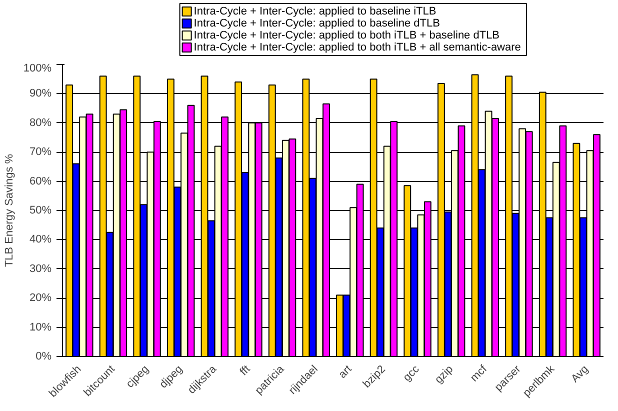 Image resolution: width=618 pixels, height=411 pixels. I want to click on y-tick-label: 90%, so click(40, 94).